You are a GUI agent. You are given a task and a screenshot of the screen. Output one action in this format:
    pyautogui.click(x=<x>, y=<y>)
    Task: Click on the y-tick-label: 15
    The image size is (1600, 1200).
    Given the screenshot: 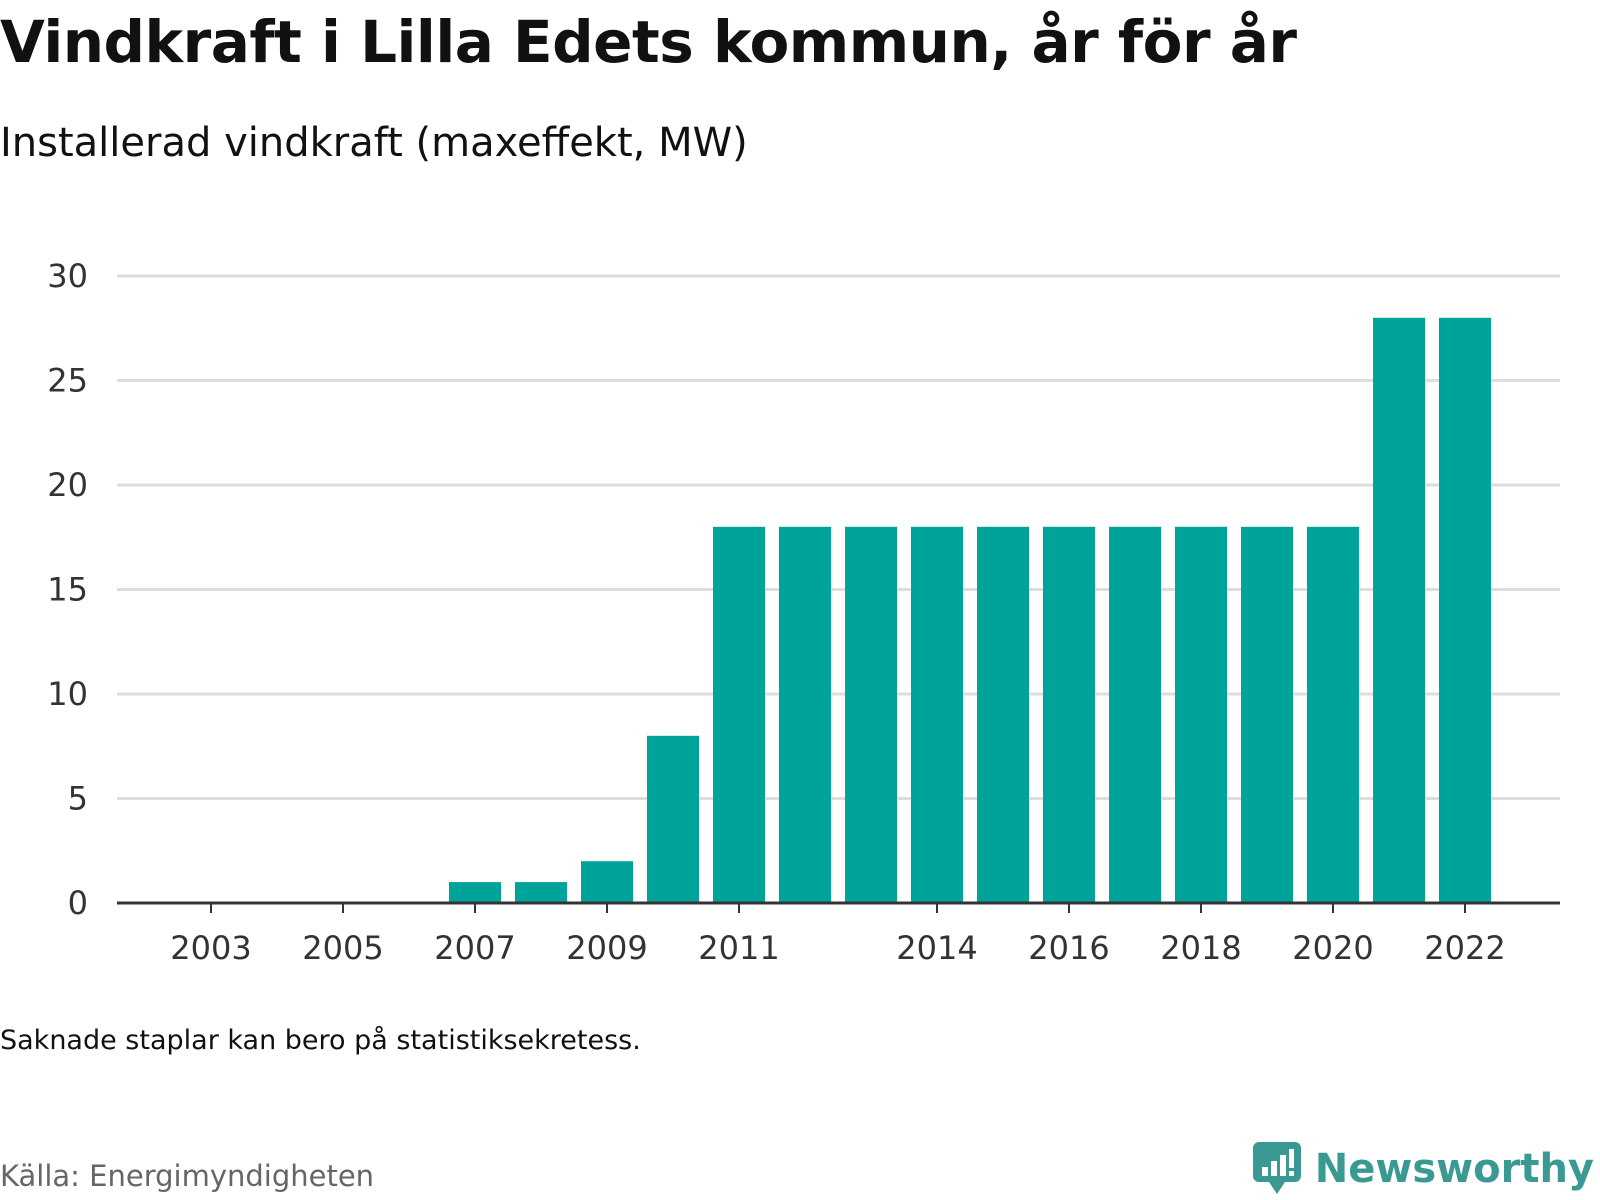 What is the action you would take?
    pyautogui.click(x=67, y=590)
    